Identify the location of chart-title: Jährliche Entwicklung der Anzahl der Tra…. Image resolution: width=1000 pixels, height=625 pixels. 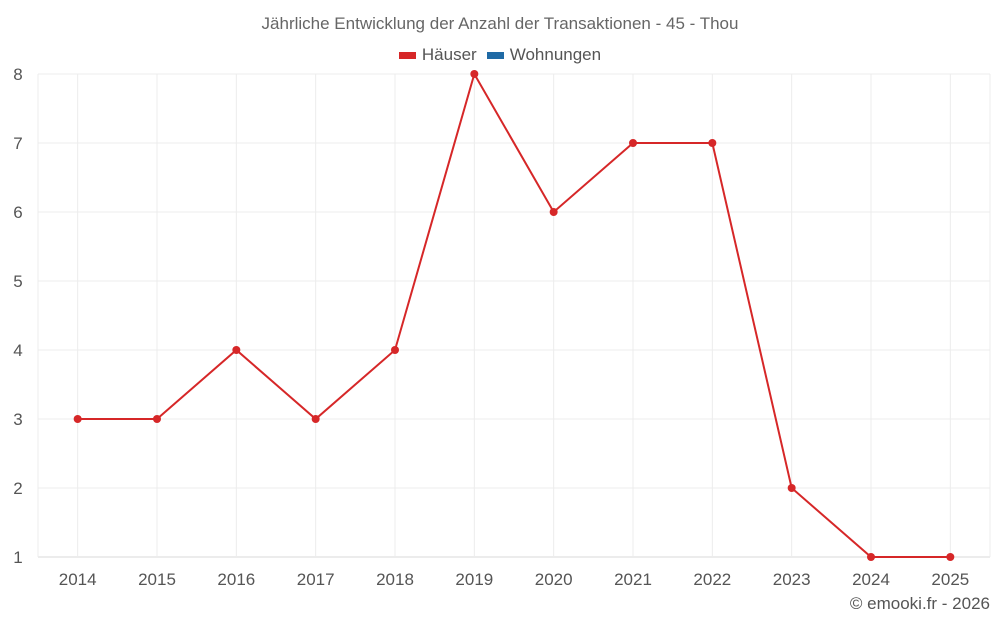
(500, 23).